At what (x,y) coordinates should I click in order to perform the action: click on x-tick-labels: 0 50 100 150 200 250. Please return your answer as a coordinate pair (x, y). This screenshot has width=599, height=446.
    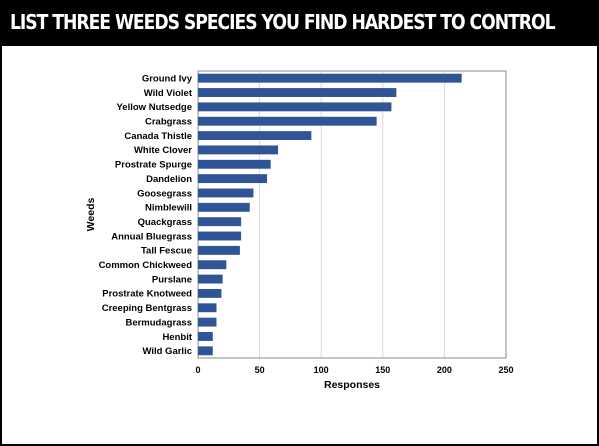
    Looking at the image, I should click on (354, 370).